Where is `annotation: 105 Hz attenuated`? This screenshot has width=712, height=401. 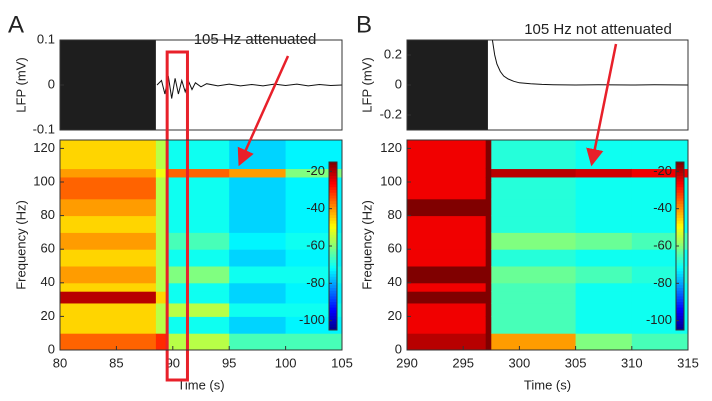 annotation: 105 Hz attenuated is located at coordinates (255, 39).